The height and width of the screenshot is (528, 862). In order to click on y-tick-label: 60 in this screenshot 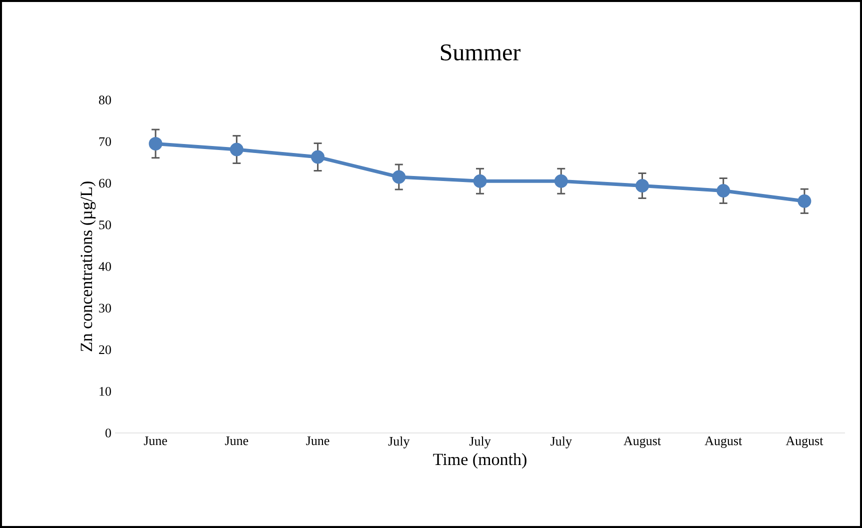, I will do `click(105, 183)`.